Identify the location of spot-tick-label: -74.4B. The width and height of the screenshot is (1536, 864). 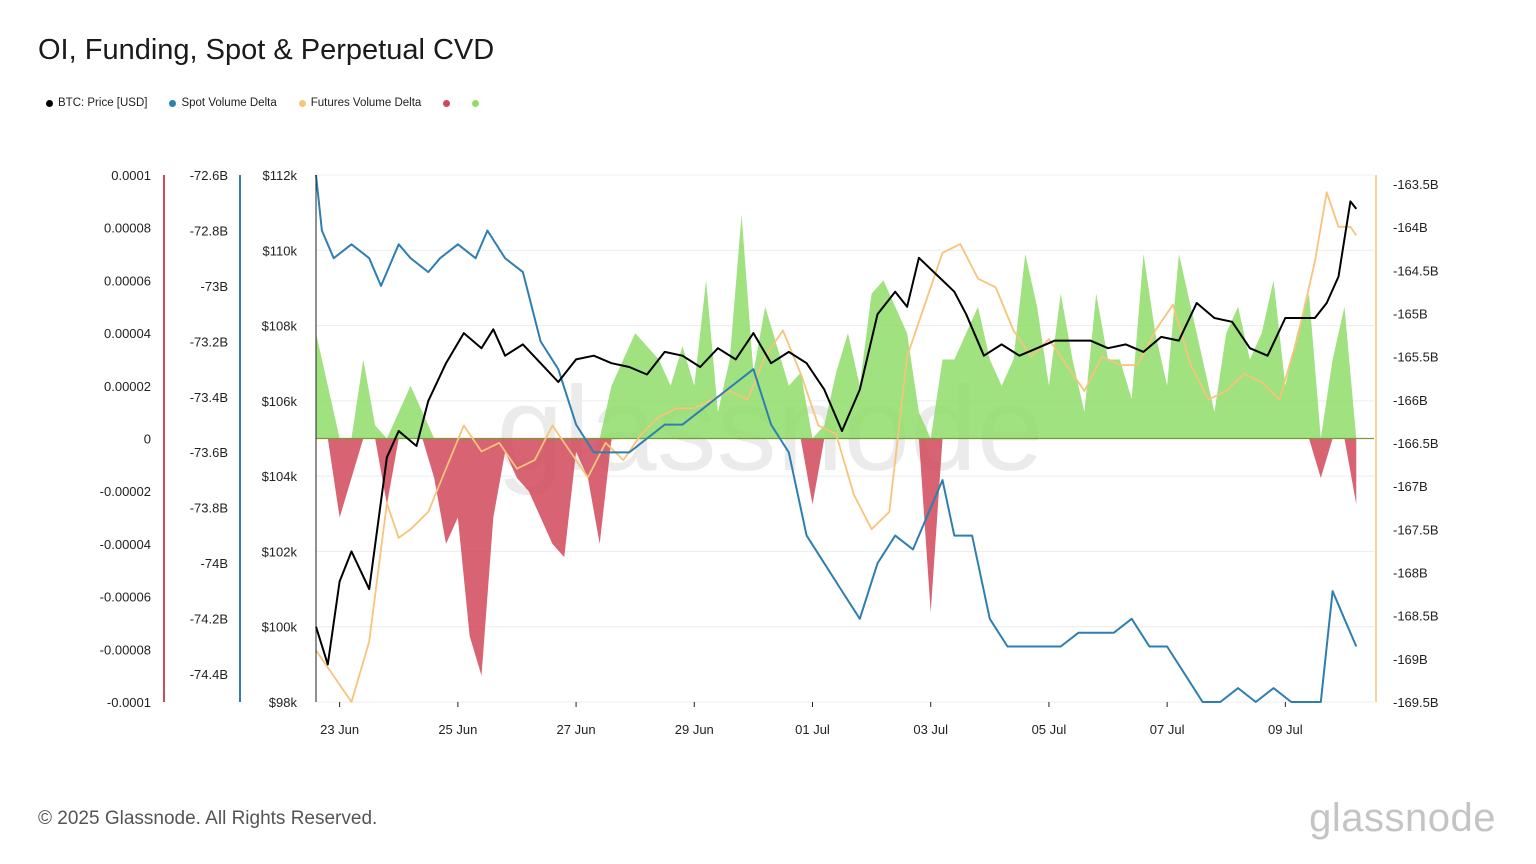
(209, 674).